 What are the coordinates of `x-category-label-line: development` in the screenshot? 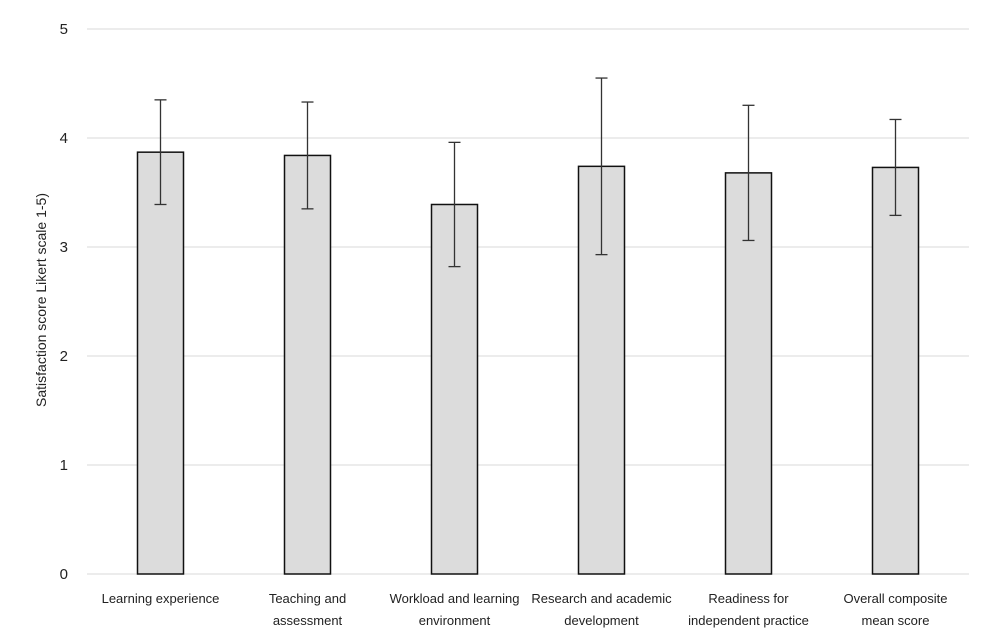 It's located at (601, 620).